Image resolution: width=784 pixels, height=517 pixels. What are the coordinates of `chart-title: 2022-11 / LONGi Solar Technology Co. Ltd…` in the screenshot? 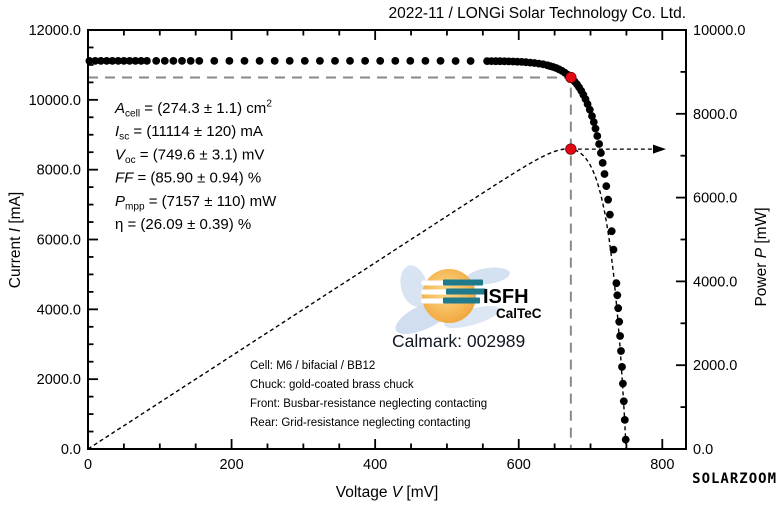 It's located at (537, 13).